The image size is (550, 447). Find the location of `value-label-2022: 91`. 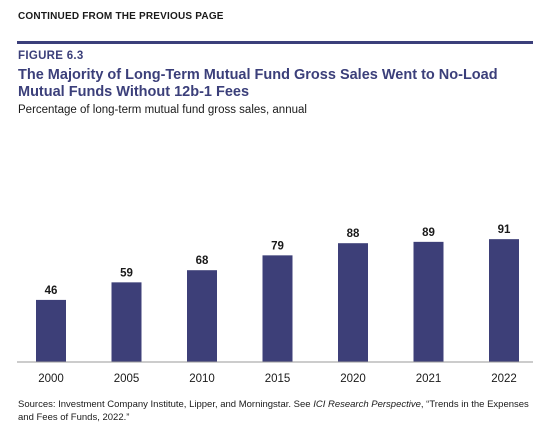

value-label-2022: 91 is located at coordinates (504, 230).